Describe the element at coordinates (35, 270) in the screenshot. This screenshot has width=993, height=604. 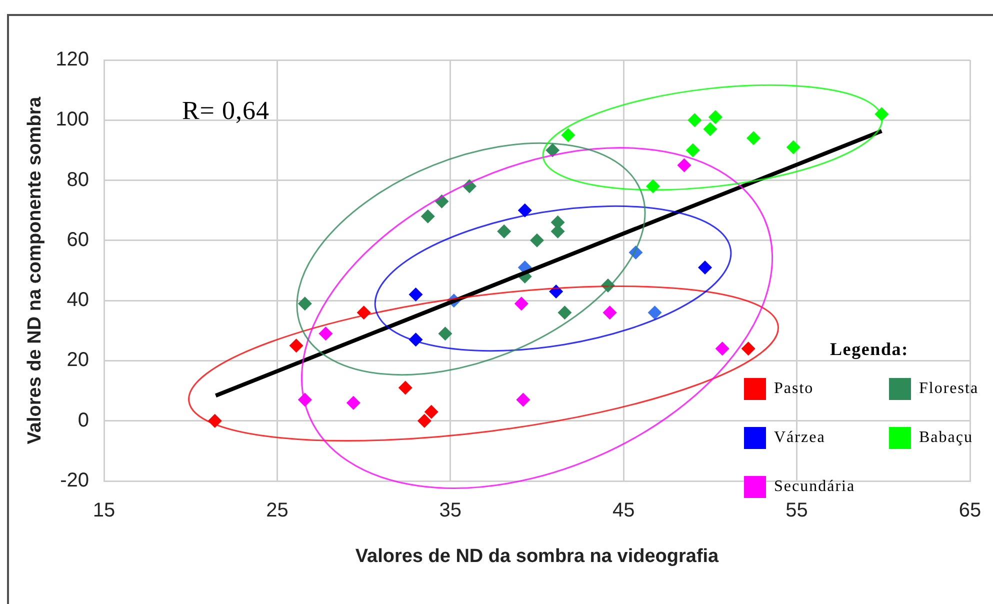
I see `y-axis-title: Valores de ND na componente sombra` at that location.